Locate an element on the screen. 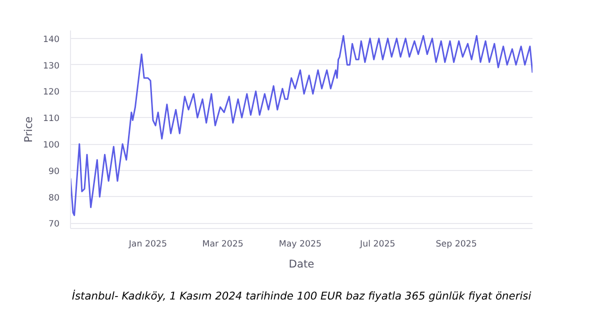  y-tick-label: 140 is located at coordinates (51, 39).